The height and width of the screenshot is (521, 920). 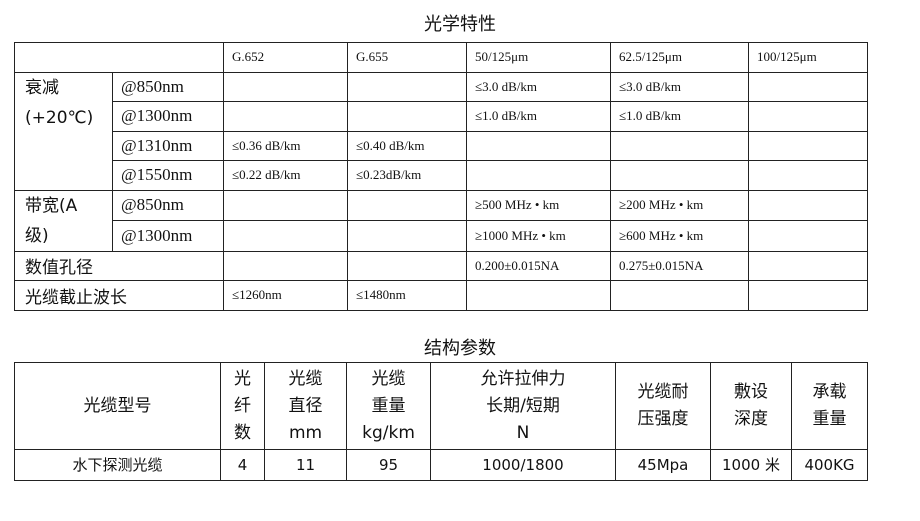 I want to click on table-row: 水下探测光缆 4 11 95 1000/1800 45Mpa 1000 米 400KG, so click(x=441, y=465).